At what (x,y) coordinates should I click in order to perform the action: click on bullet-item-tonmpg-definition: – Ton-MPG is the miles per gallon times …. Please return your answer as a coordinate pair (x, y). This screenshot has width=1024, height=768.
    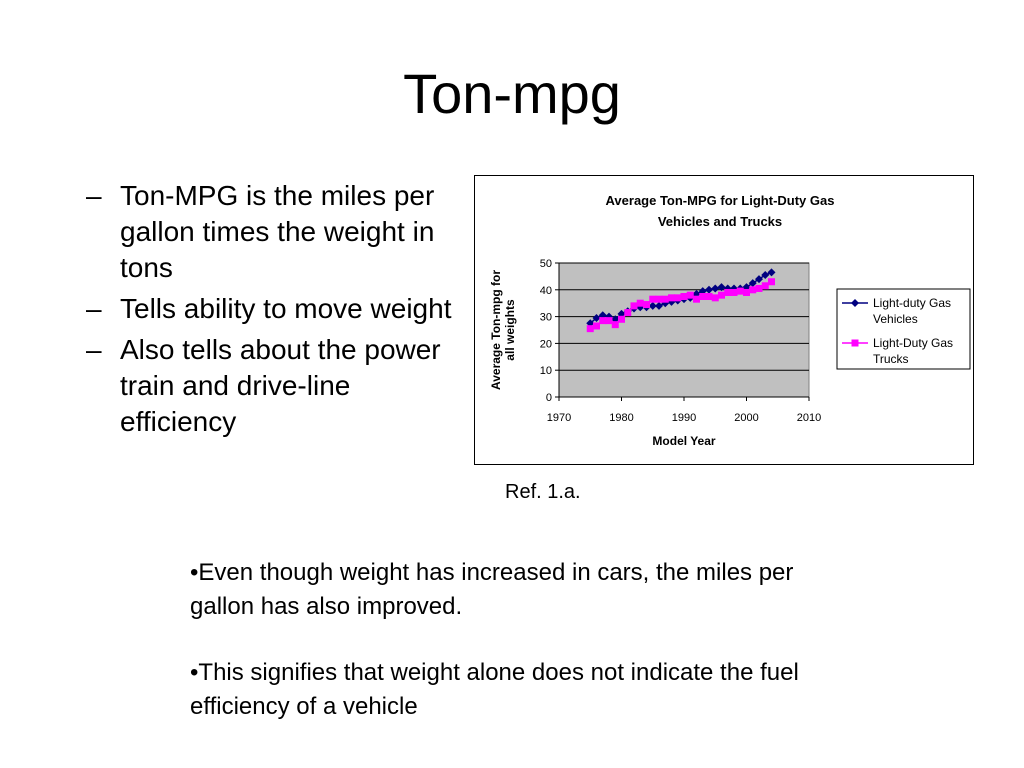
    Looking at the image, I should click on (276, 232).